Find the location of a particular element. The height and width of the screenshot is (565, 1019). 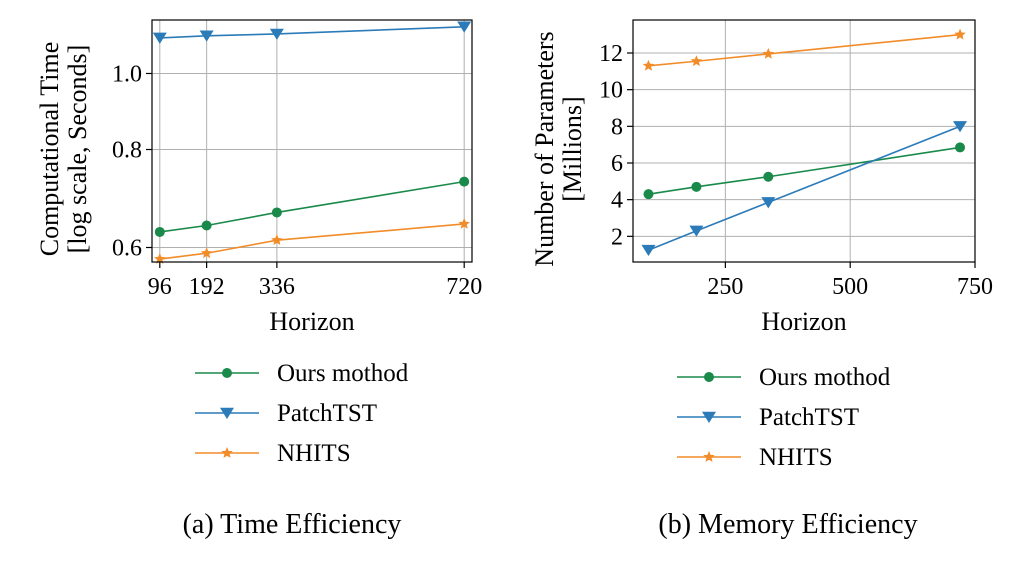

x-tick-label: 192 is located at coordinates (207, 287).